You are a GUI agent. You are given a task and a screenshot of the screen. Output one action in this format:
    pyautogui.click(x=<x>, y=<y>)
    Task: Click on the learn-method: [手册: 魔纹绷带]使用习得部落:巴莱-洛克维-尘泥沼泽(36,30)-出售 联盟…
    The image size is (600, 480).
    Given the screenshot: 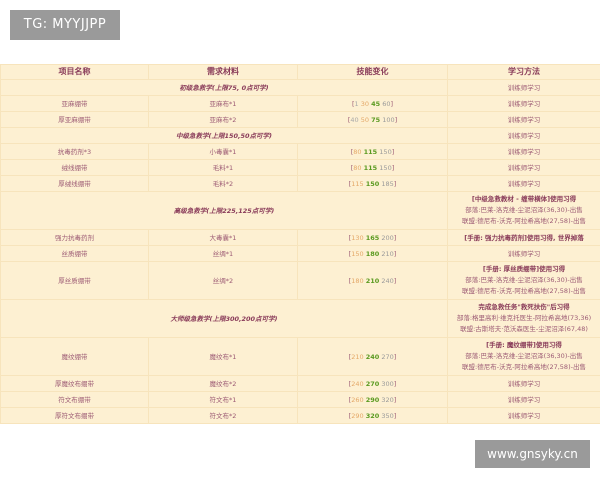 What is the action you would take?
    pyautogui.click(x=523, y=356)
    